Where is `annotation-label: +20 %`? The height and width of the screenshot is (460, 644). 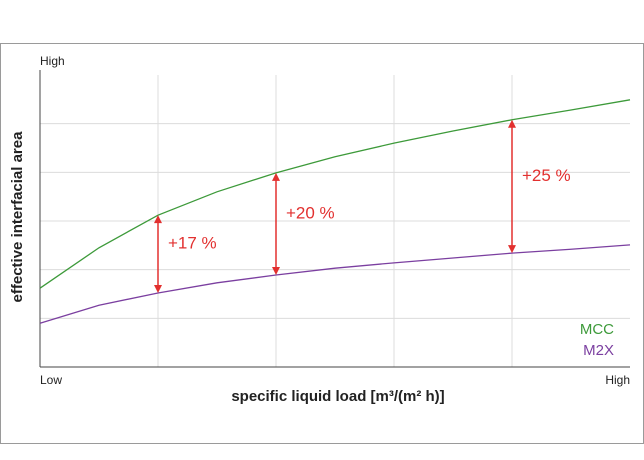
annotation-label: +20 % is located at coordinates (310, 212).